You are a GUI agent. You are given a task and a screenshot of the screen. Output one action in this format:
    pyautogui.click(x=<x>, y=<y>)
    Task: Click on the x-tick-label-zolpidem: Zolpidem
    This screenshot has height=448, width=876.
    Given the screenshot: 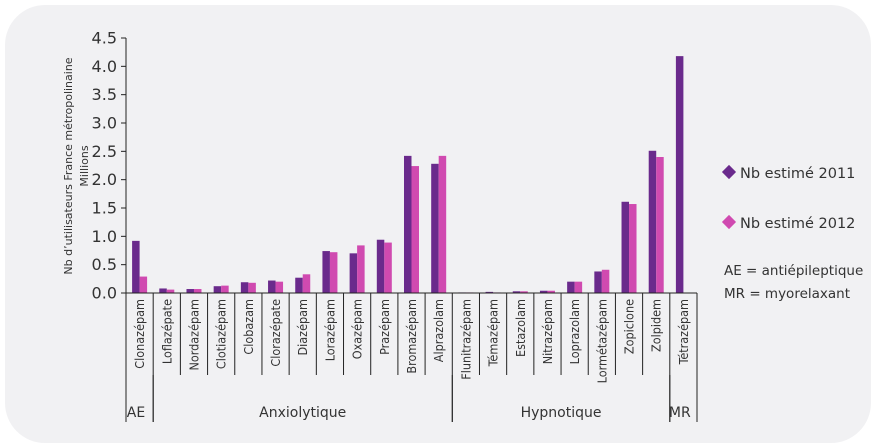 What is the action you would take?
    pyautogui.click(x=656, y=325)
    